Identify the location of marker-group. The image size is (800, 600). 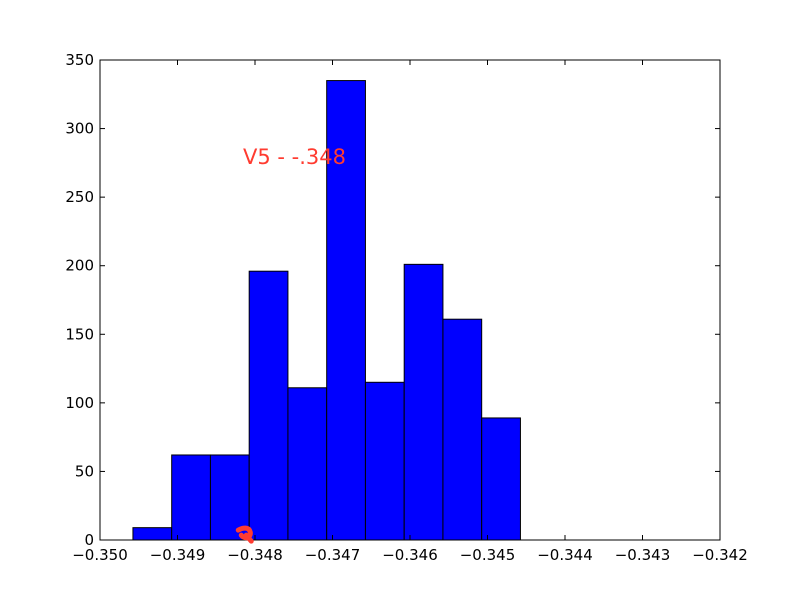
(244, 534).